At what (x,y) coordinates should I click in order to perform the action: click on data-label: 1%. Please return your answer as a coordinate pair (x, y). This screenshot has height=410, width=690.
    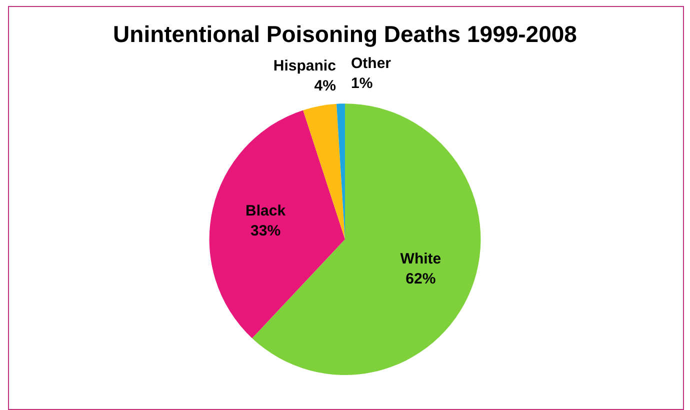
    Looking at the image, I should click on (362, 83).